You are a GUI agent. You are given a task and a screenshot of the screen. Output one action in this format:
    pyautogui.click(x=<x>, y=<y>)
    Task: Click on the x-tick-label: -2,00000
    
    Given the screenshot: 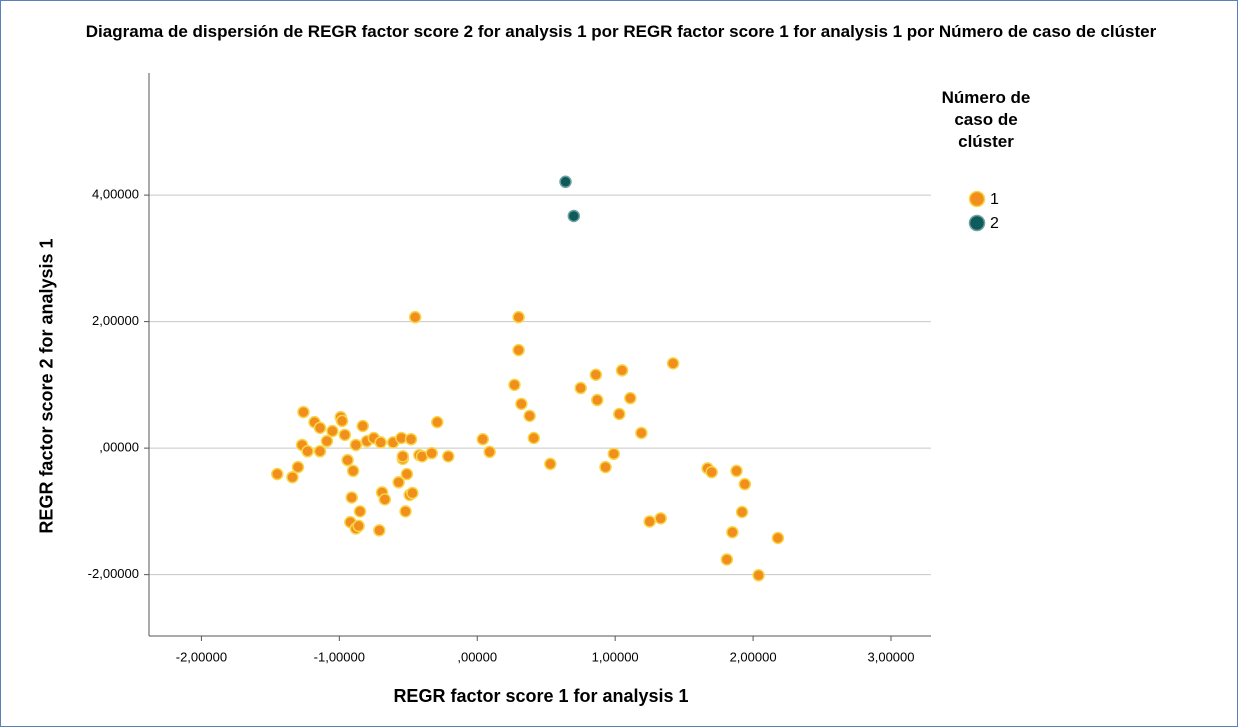 What is the action you would take?
    pyautogui.click(x=201, y=656)
    